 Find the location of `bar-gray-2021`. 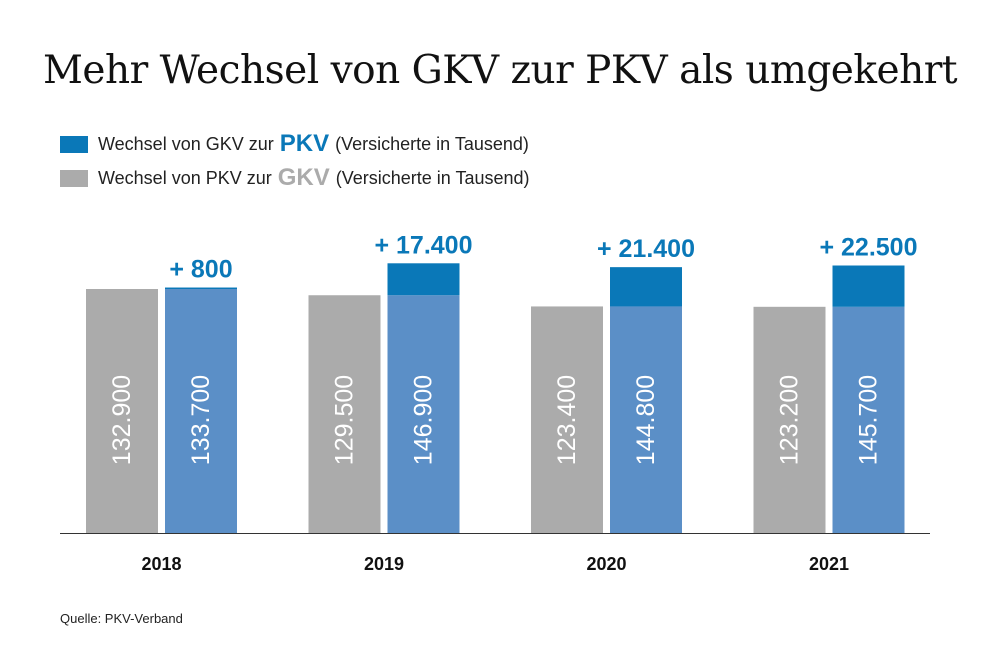

bar-gray-2021 is located at coordinates (789, 419).